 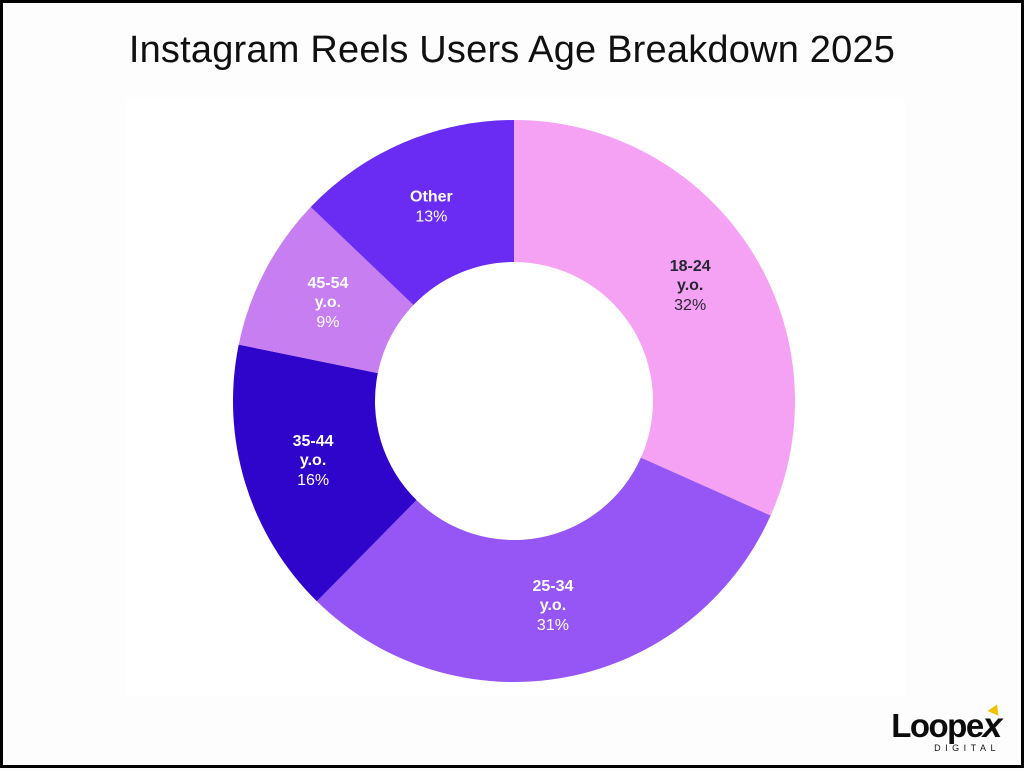 I want to click on slice-18-24-y-o, so click(x=655, y=317).